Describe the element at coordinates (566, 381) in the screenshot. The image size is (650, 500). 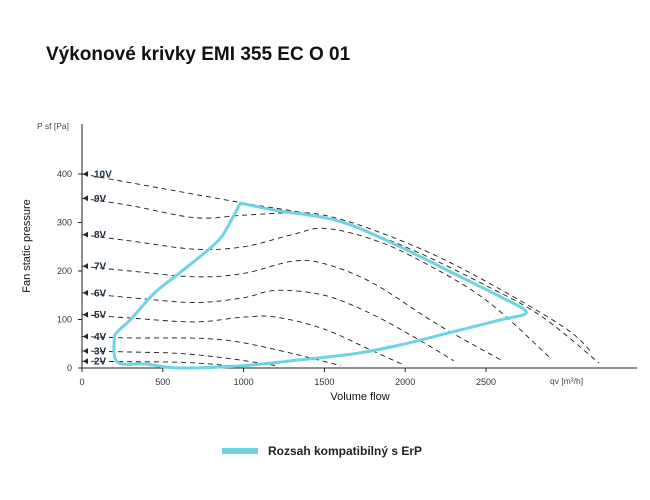
I see `x-unit-label: qv [m³/h]` at that location.